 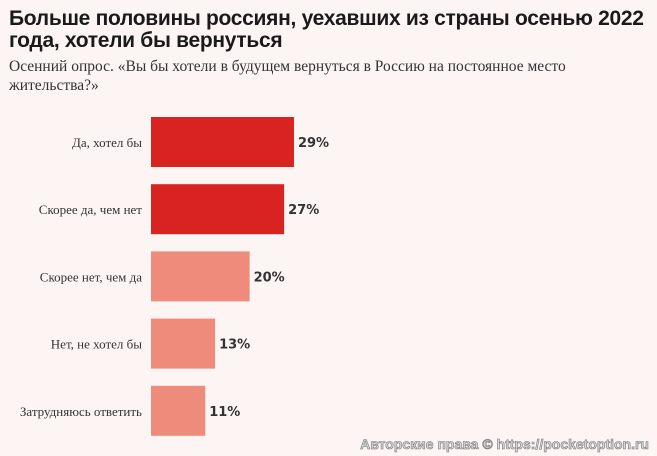 What do you see at coordinates (313, 143) in the screenshot?
I see `value-label: 29%` at bounding box center [313, 143].